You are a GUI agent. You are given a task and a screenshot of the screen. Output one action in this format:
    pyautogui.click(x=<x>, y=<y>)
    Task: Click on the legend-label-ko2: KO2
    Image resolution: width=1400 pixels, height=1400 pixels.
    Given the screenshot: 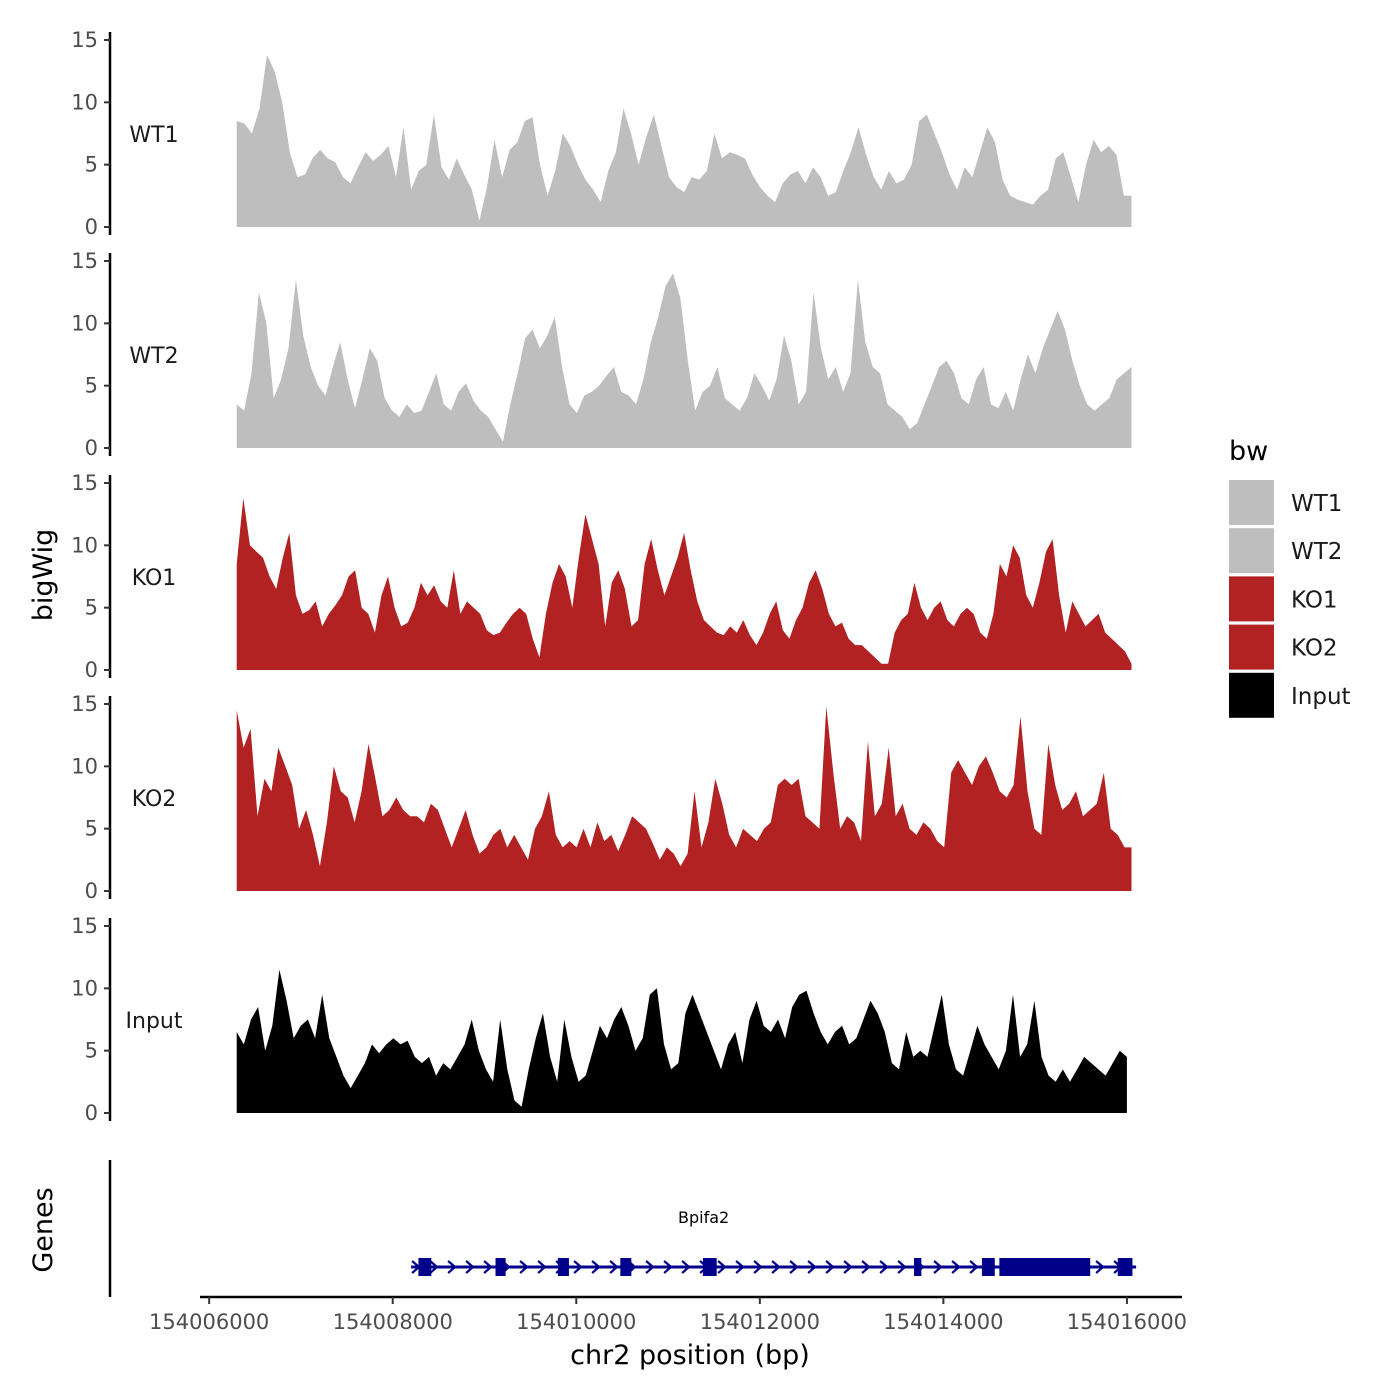 What is the action you would take?
    pyautogui.click(x=1314, y=649)
    